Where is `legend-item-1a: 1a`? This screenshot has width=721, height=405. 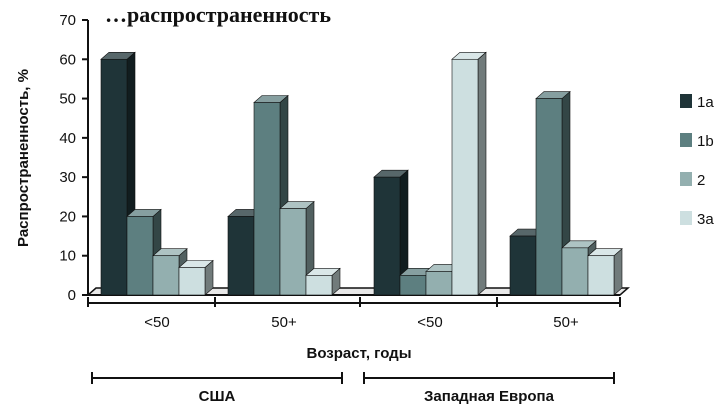 legend-item-1a: 1a is located at coordinates (697, 102).